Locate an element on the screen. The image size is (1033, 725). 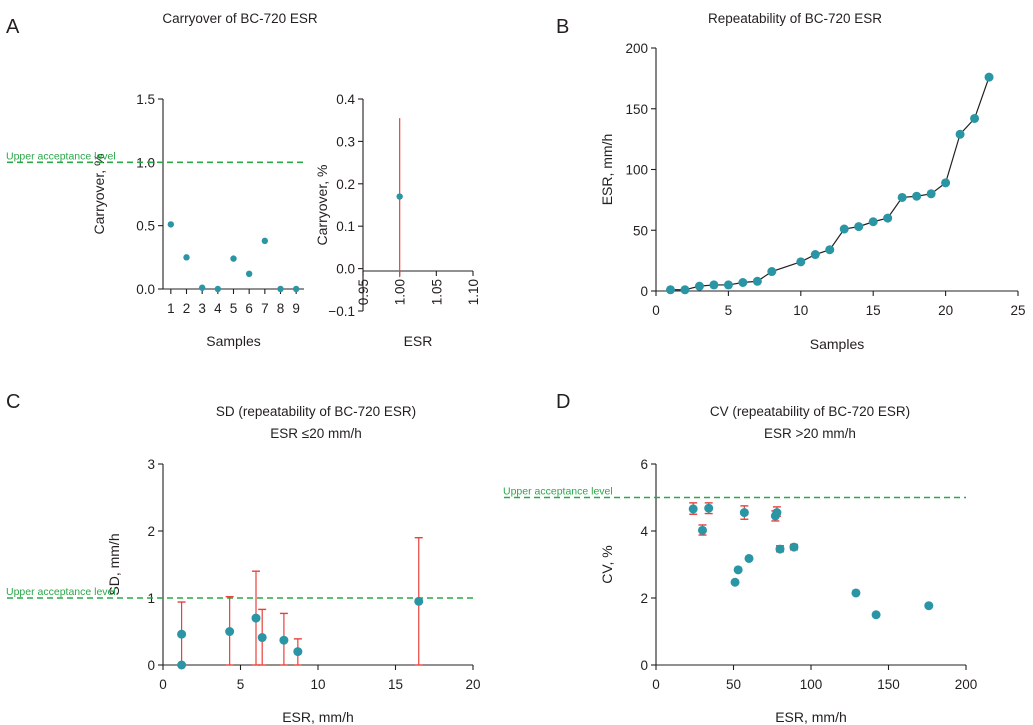
y-axis-label-c: SD, mm/h is located at coordinates (114, 564).